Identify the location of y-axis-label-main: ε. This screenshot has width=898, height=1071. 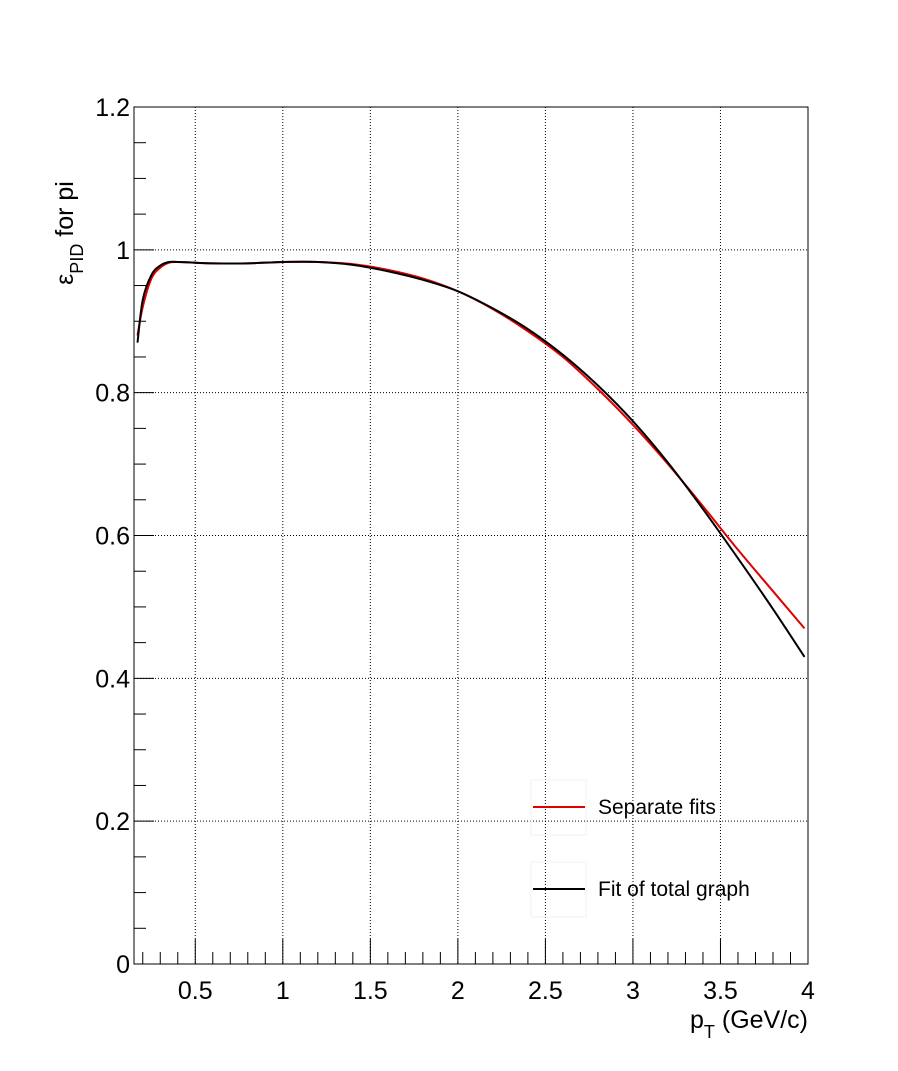
(65, 279).